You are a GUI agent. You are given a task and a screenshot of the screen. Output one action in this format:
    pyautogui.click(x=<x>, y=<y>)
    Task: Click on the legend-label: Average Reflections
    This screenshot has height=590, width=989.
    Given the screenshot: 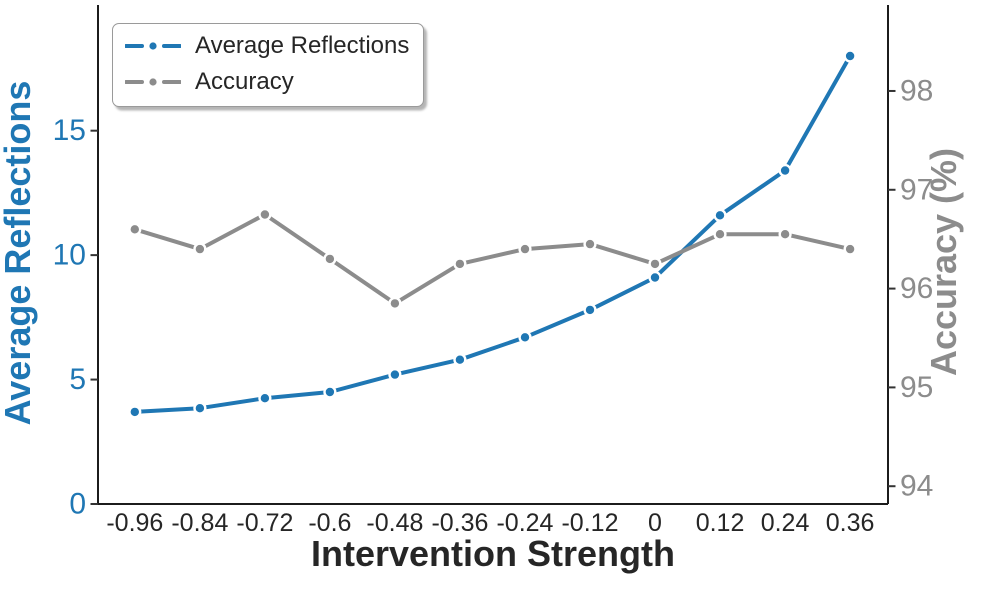 What is the action you would take?
    pyautogui.click(x=302, y=45)
    